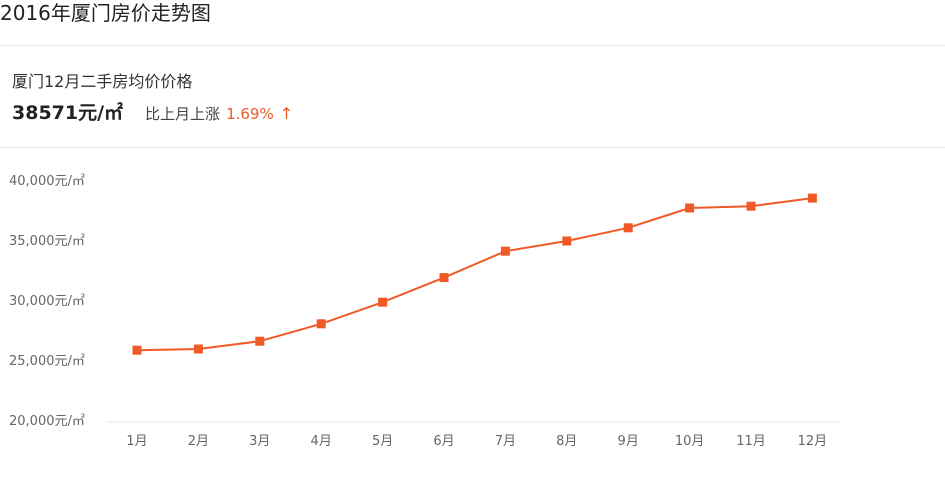 The width and height of the screenshot is (945, 477). Describe the element at coordinates (472, 45) in the screenshot. I see `header-divider` at that location.